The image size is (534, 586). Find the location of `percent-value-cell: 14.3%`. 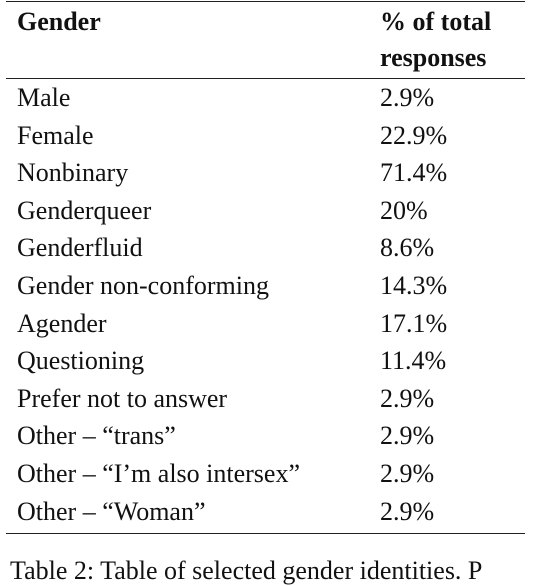

percent-value-cell: 14.3% is located at coordinates (414, 285).